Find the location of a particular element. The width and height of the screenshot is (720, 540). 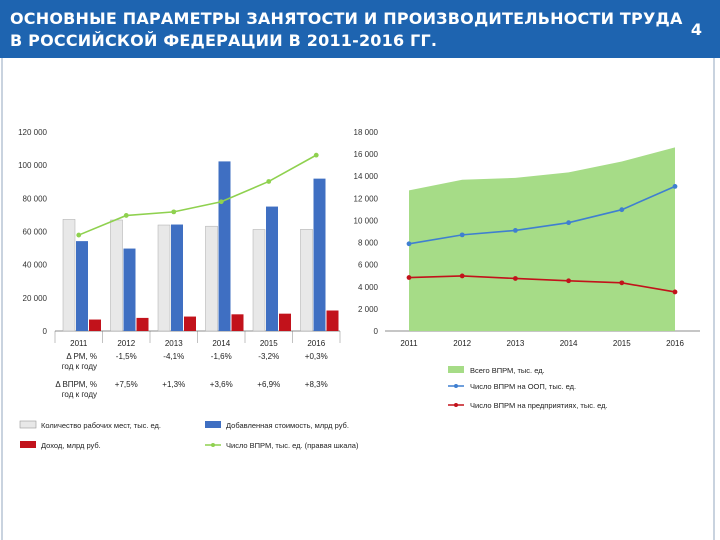

table-row-label: Δ РМ, % is located at coordinates (81, 356).